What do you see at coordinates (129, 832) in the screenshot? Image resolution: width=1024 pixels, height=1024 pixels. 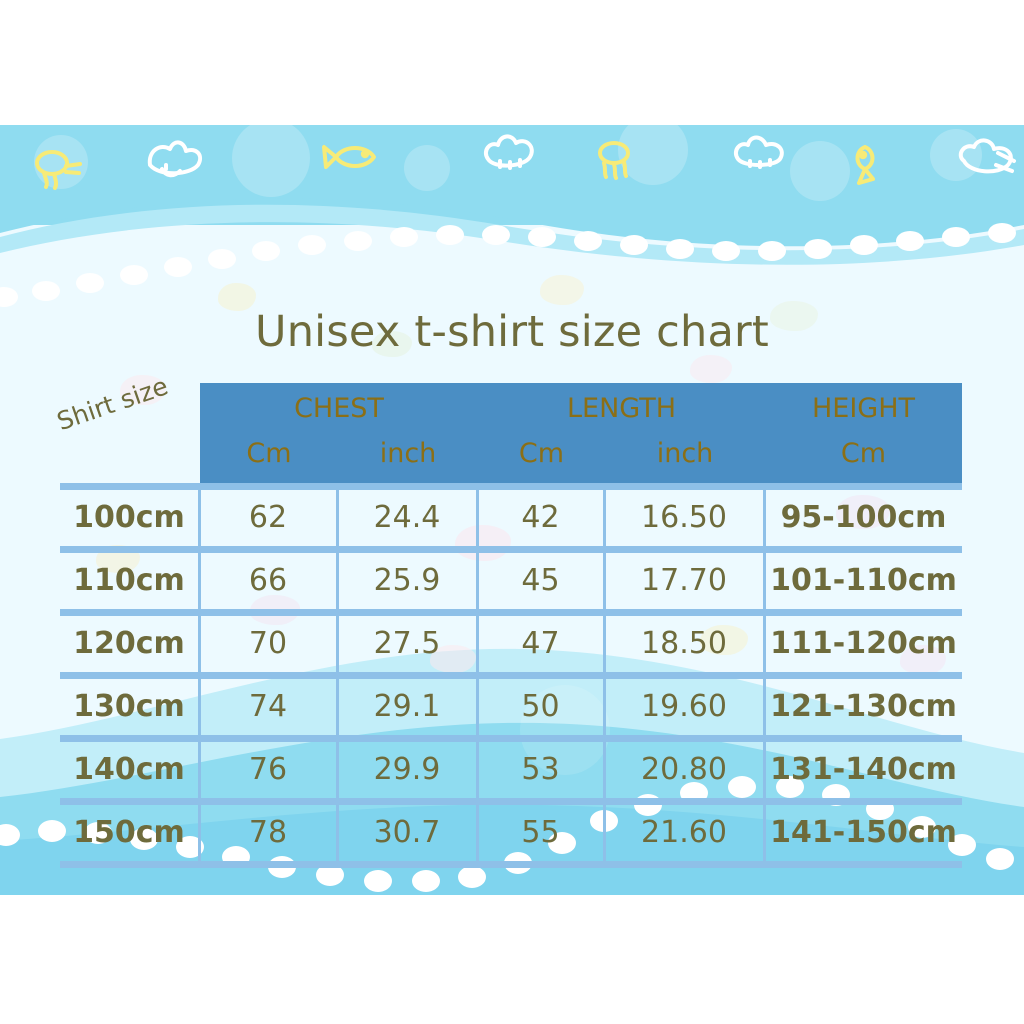 I see `table-row: 150cm` at bounding box center [129, 832].